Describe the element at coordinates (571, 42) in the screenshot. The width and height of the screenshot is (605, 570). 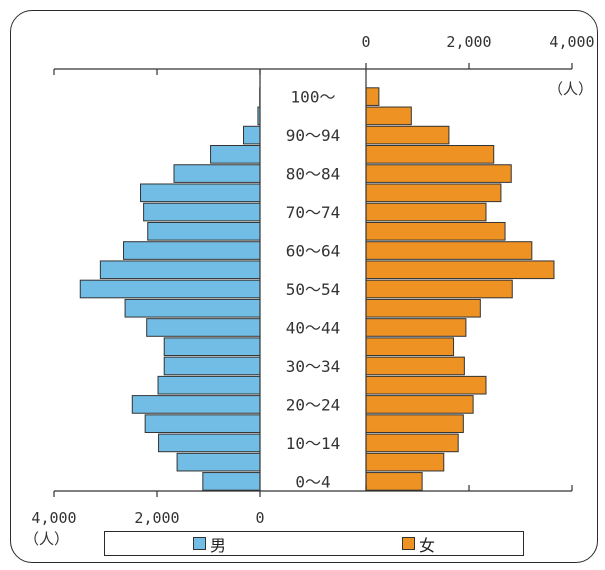
I see `right-axis-tick-label-2: 4,000` at that location.